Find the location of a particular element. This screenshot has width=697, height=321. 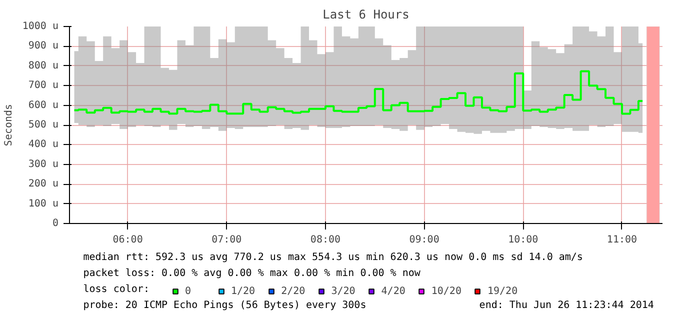

legend-label: 3/20 is located at coordinates (343, 291).